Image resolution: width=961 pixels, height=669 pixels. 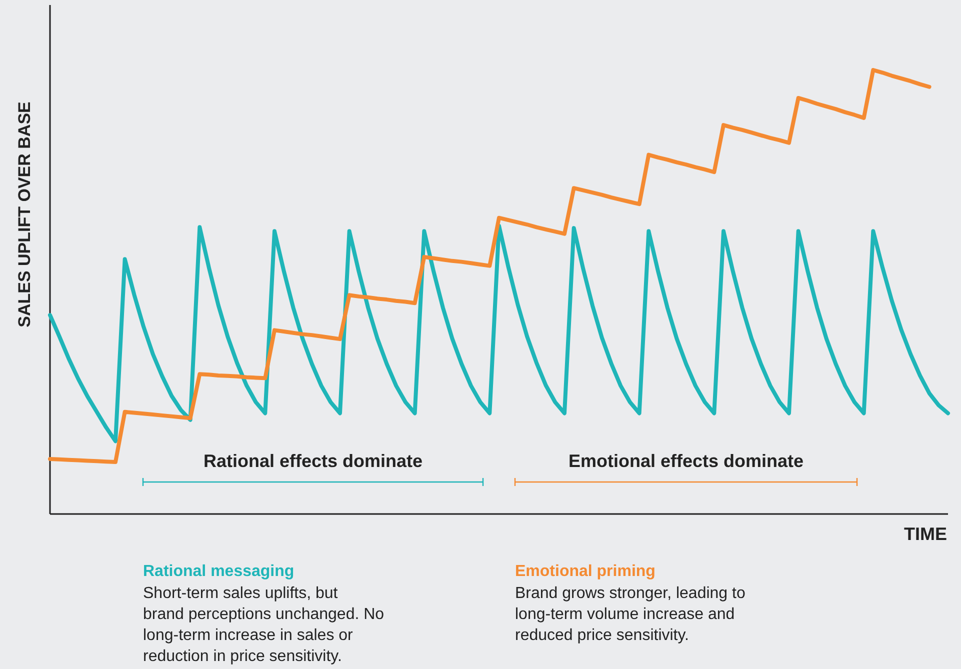 What do you see at coordinates (925, 534) in the screenshot?
I see `x-axis-title: TIME` at bounding box center [925, 534].